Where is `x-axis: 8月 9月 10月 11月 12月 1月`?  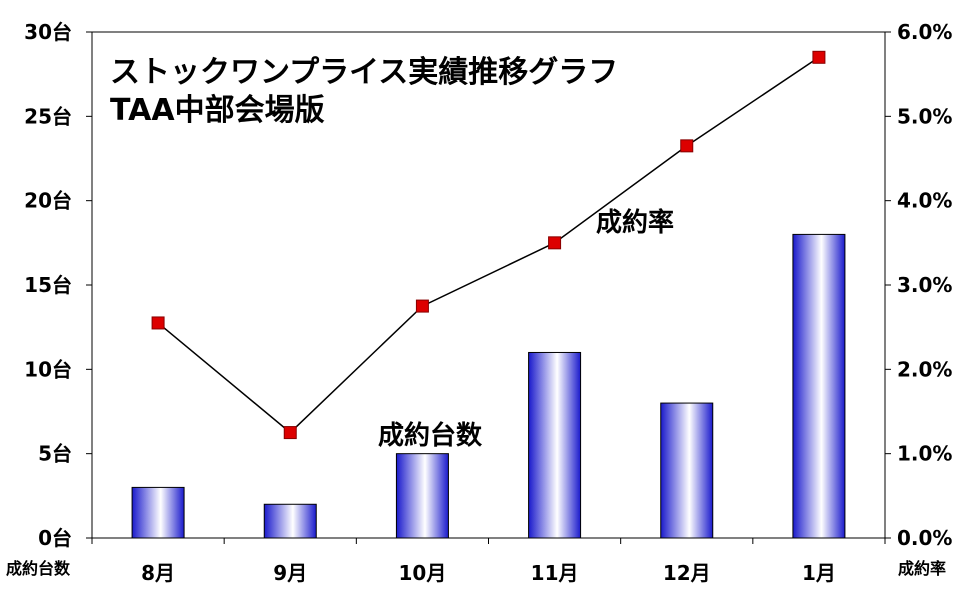
x-axis: 8月 9月 10月 11月 12月 1月 is located at coordinates (488, 561).